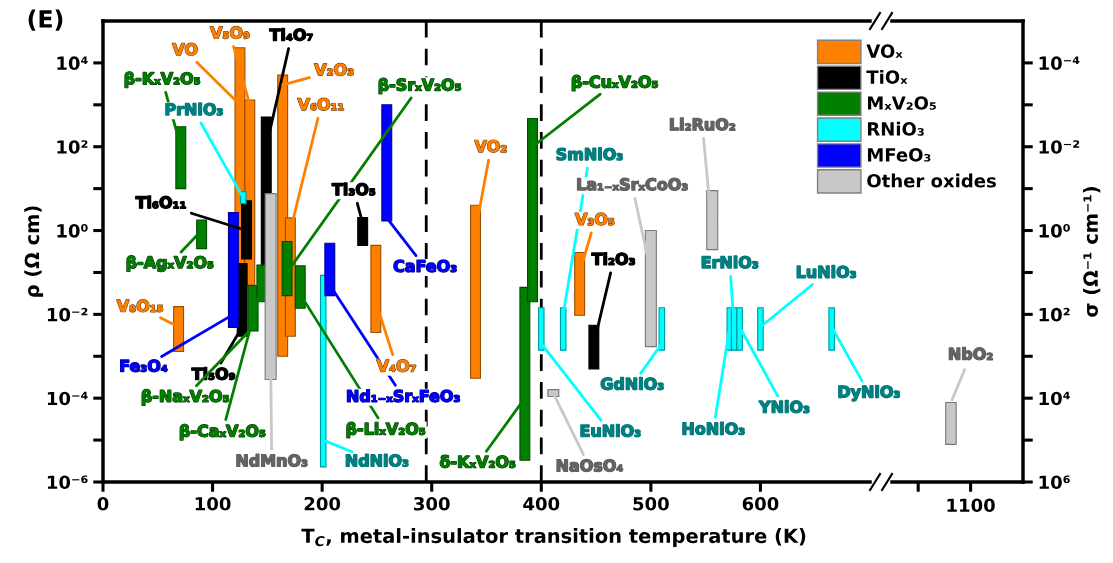 This screenshot has width=1113, height=563. Describe the element at coordinates (610, 430) in the screenshot. I see `annotation: EuNiO₃` at that location.